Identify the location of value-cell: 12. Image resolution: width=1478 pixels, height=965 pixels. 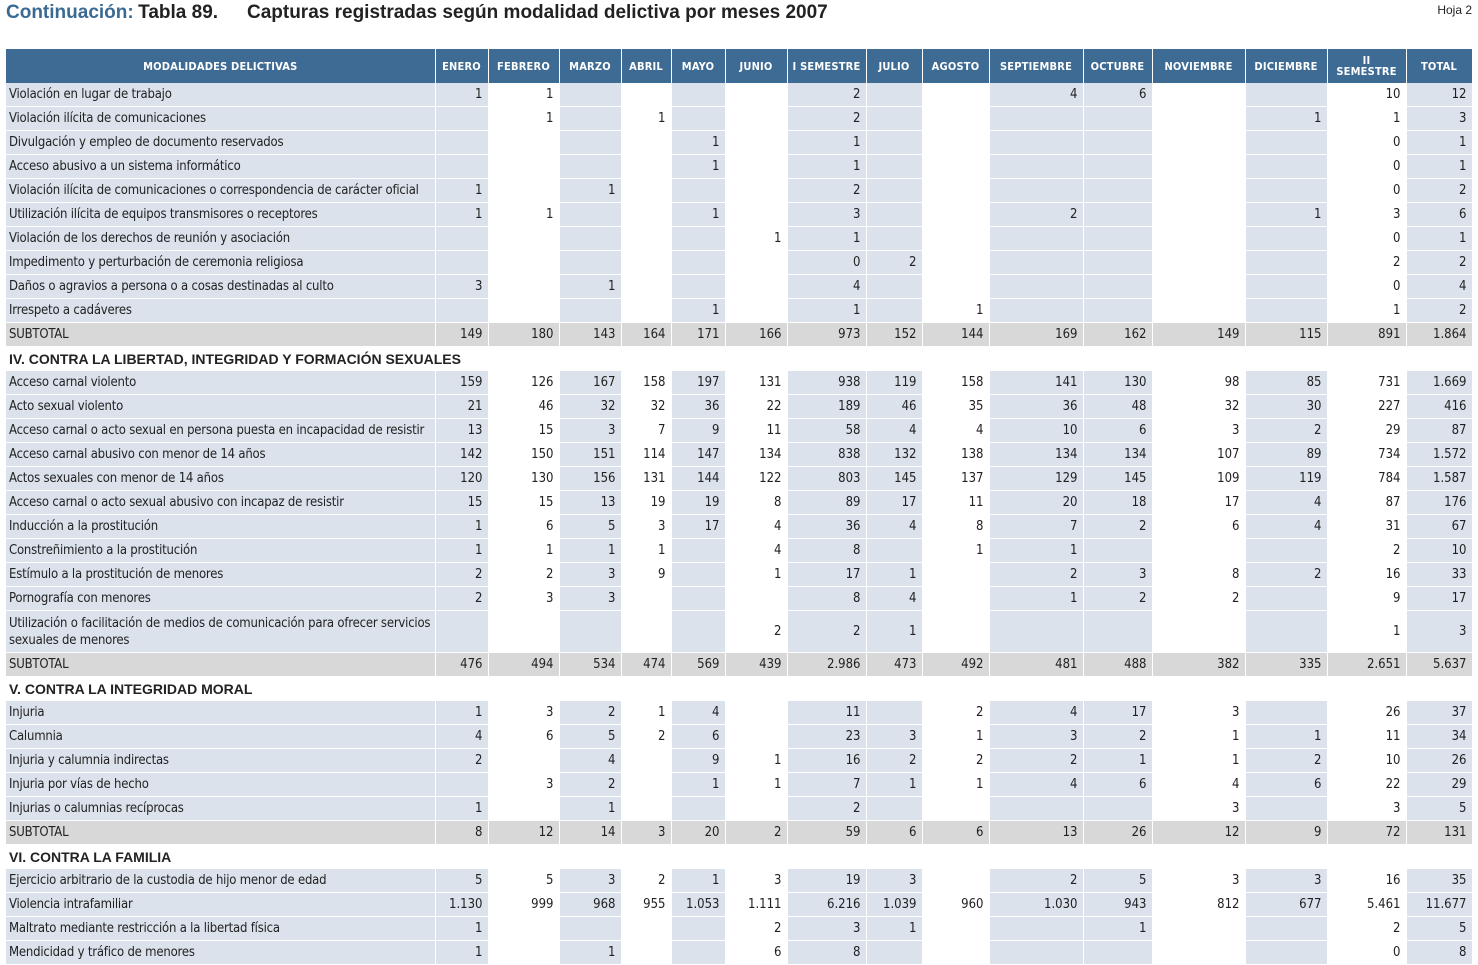
(1199, 832).